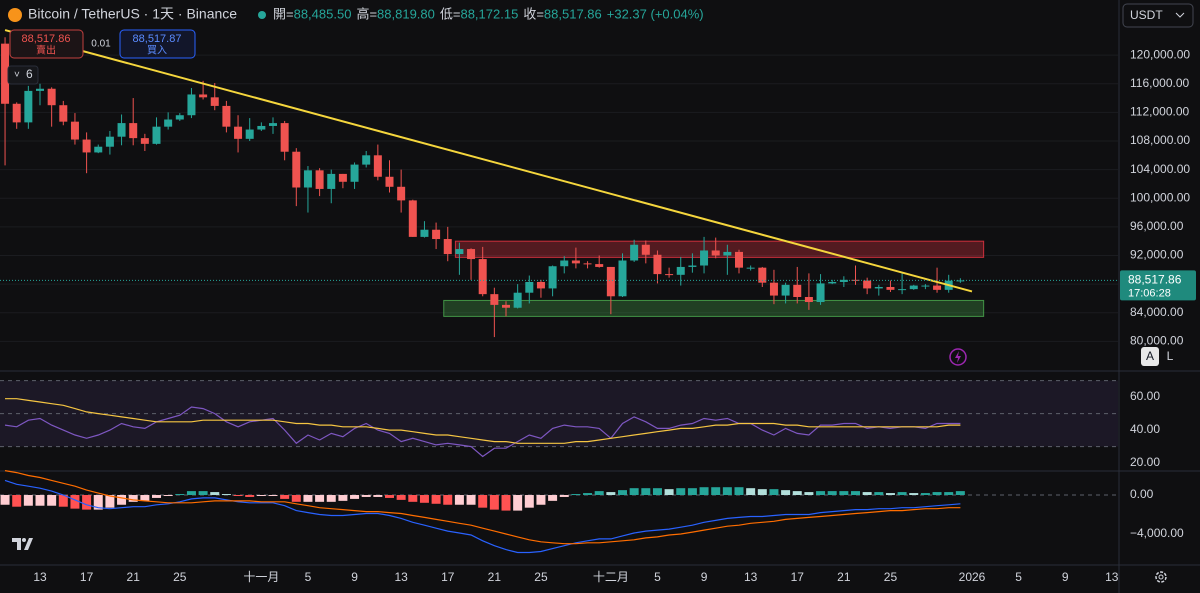 The width and height of the screenshot is (1200, 593). What do you see at coordinates (1170, 356) in the screenshot?
I see `log-scale-label: L` at bounding box center [1170, 356].